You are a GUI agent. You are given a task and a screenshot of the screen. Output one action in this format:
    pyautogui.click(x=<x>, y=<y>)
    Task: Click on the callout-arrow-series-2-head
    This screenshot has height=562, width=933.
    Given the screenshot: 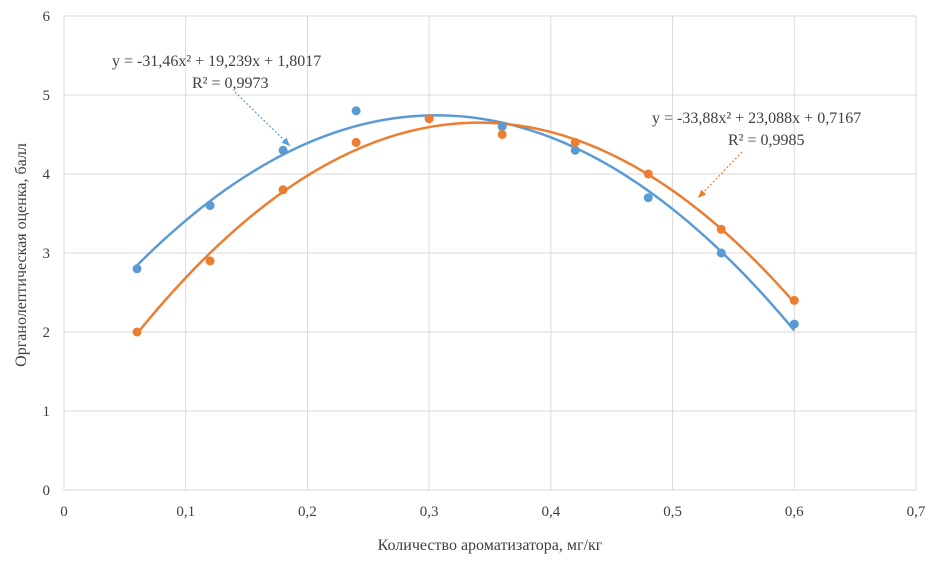 What is the action you would take?
    pyautogui.click(x=702, y=193)
    